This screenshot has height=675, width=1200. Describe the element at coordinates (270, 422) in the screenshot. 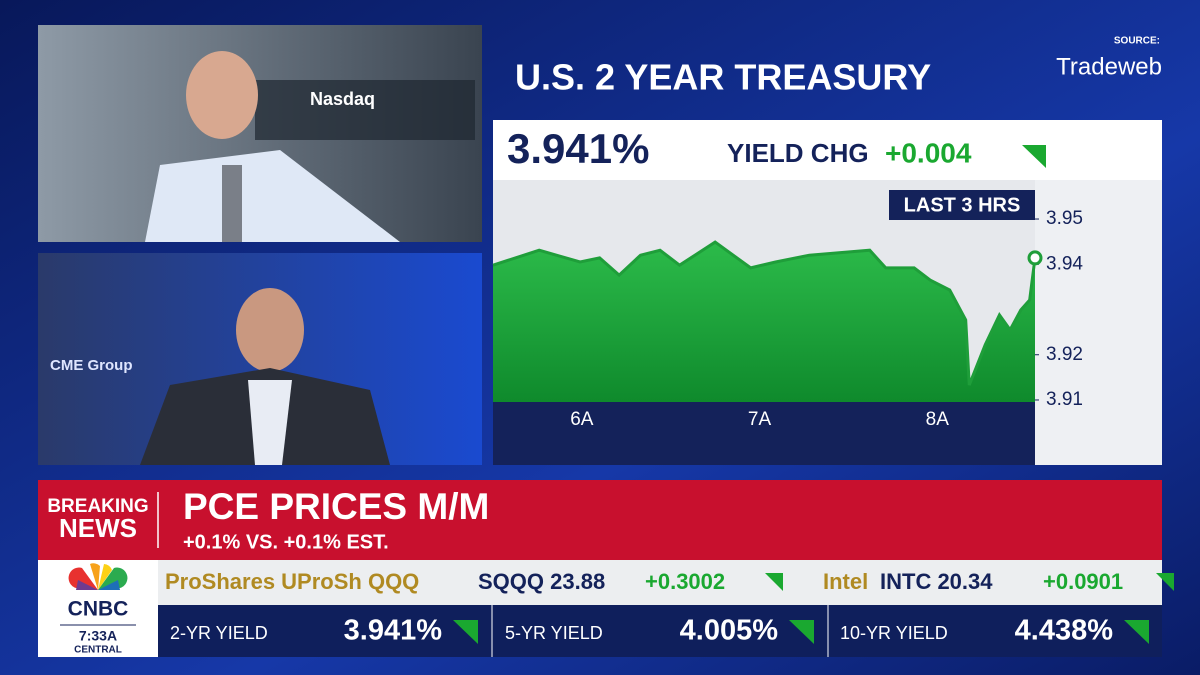

I see `guest-shirt` at that location.